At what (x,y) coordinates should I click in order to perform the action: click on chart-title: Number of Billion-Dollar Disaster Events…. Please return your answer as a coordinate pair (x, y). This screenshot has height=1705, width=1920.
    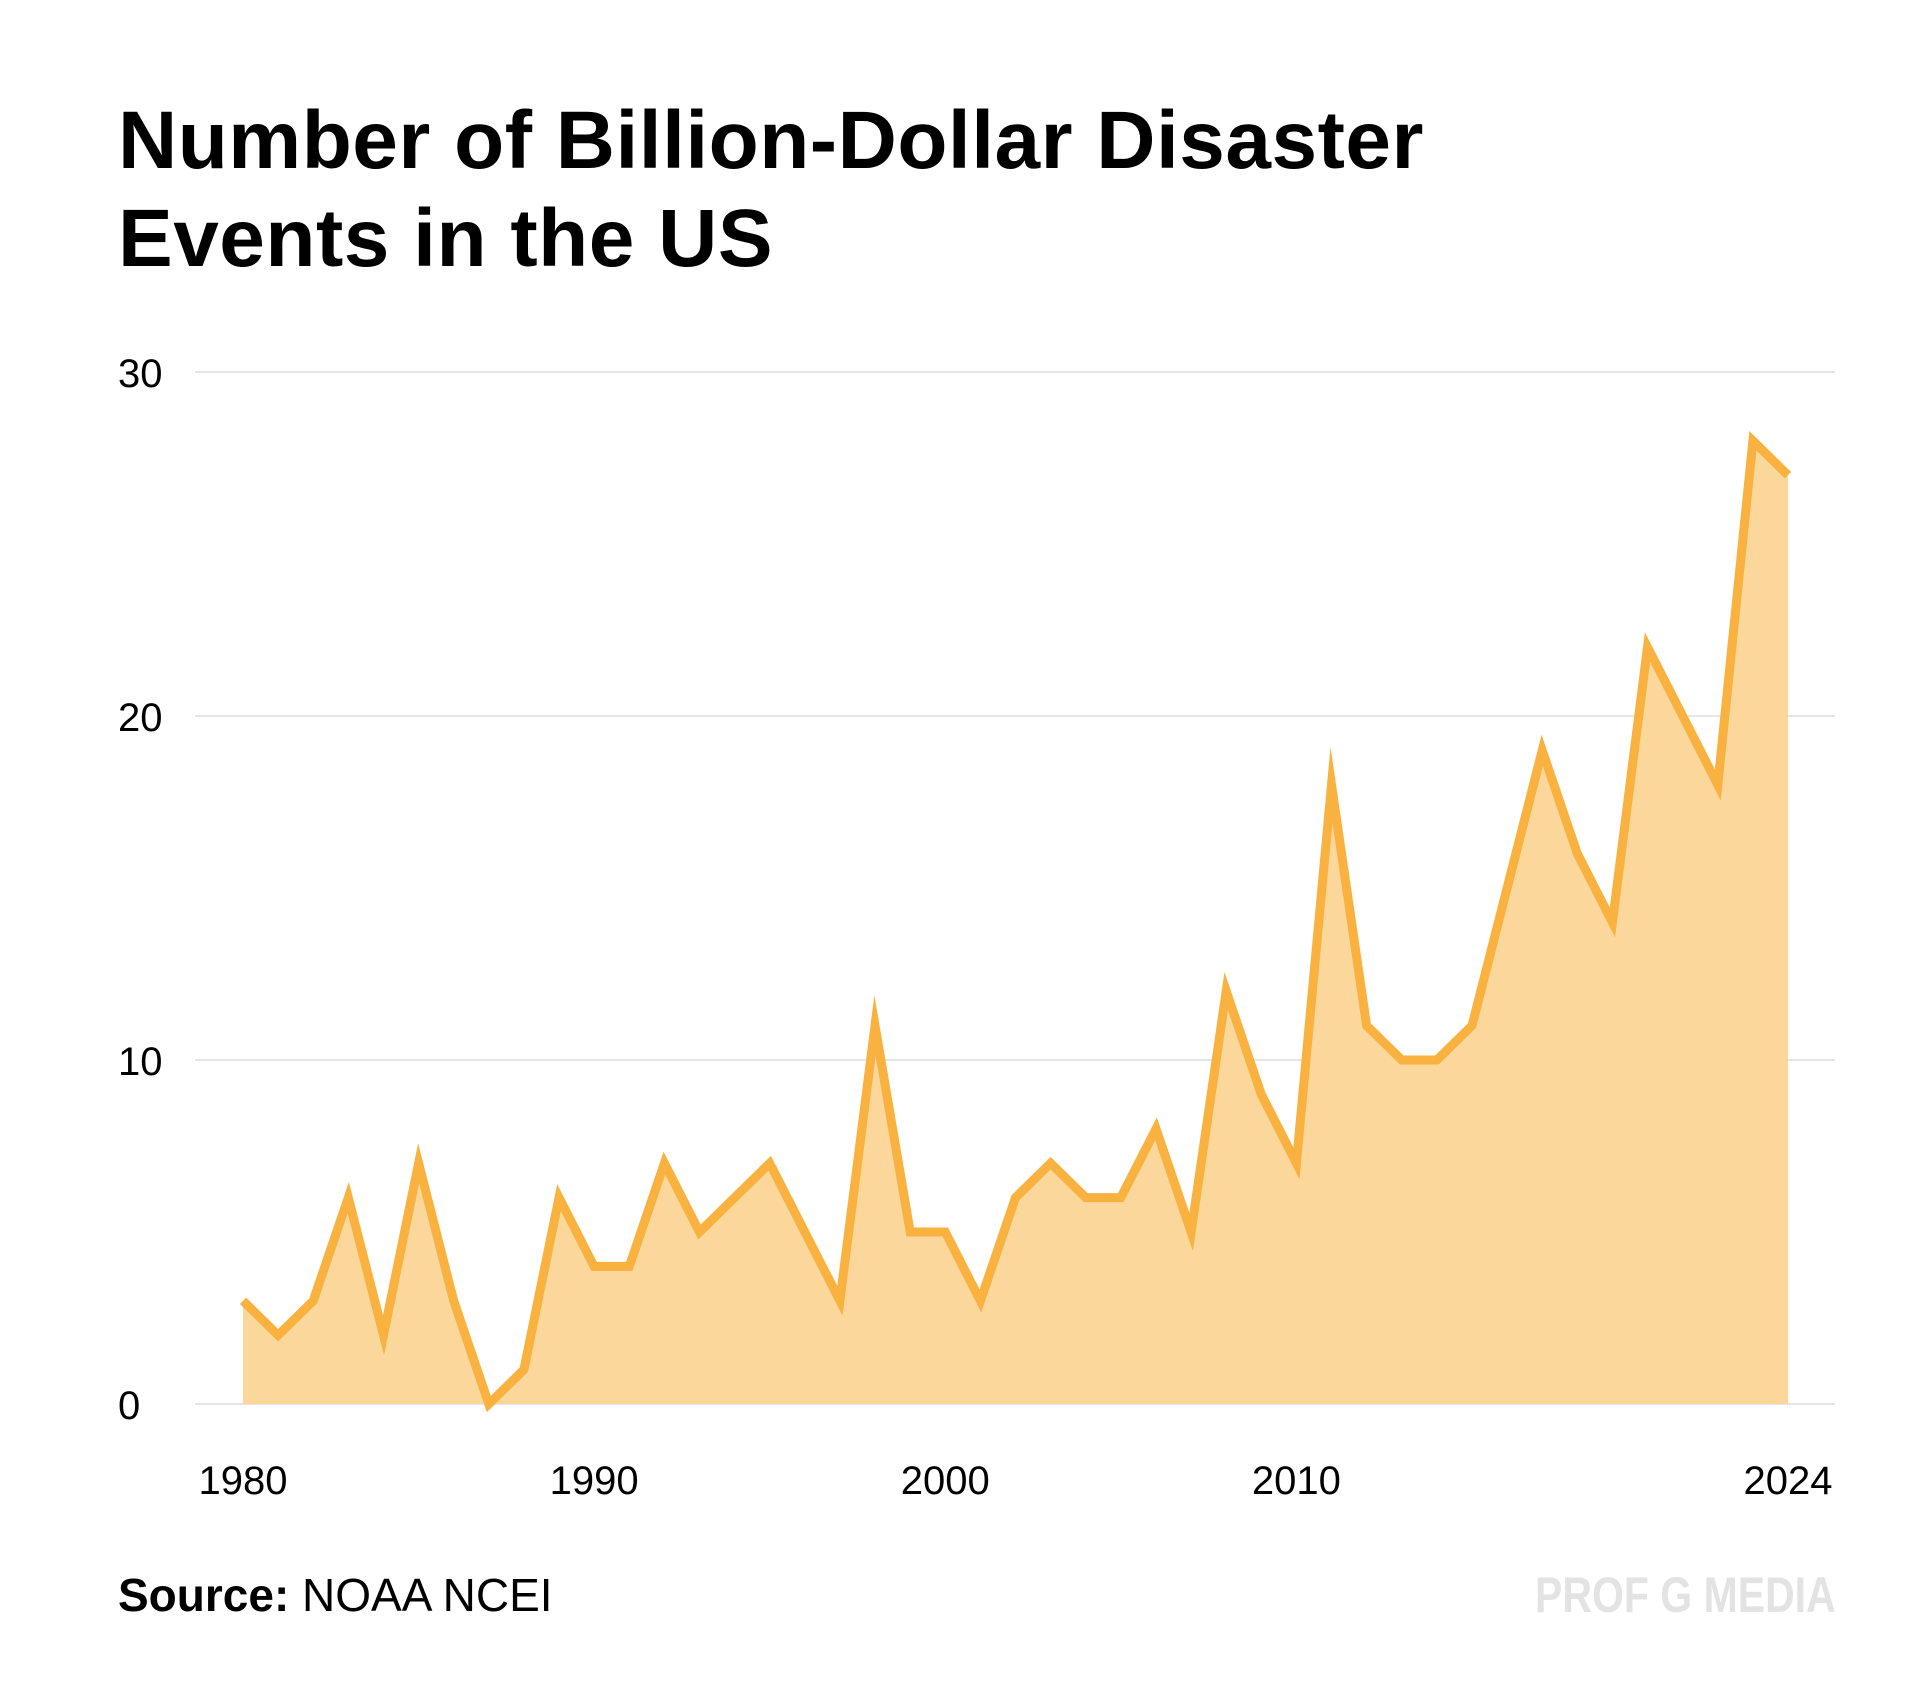
    Looking at the image, I should click on (868, 190).